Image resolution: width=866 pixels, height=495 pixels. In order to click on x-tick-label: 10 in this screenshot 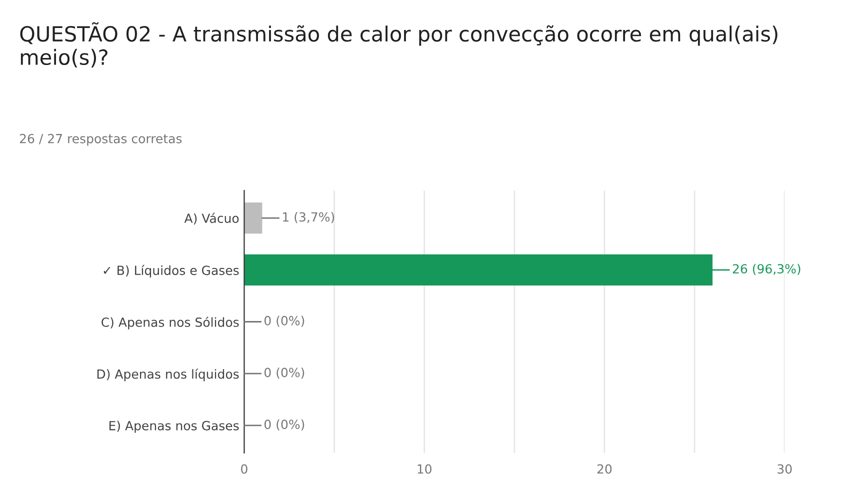, I will do `click(425, 469)`.